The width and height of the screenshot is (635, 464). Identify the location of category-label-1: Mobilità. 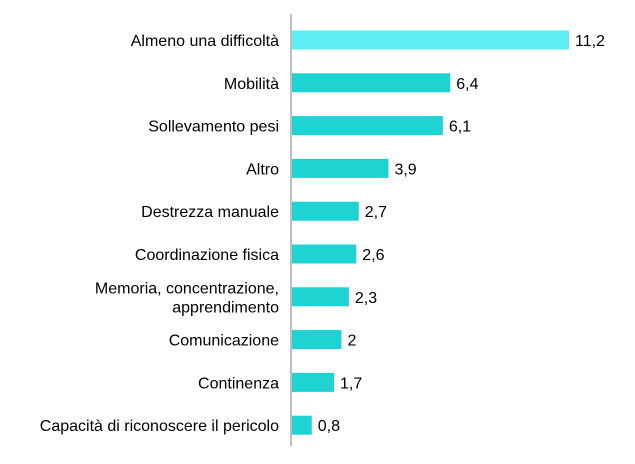
(251, 84).